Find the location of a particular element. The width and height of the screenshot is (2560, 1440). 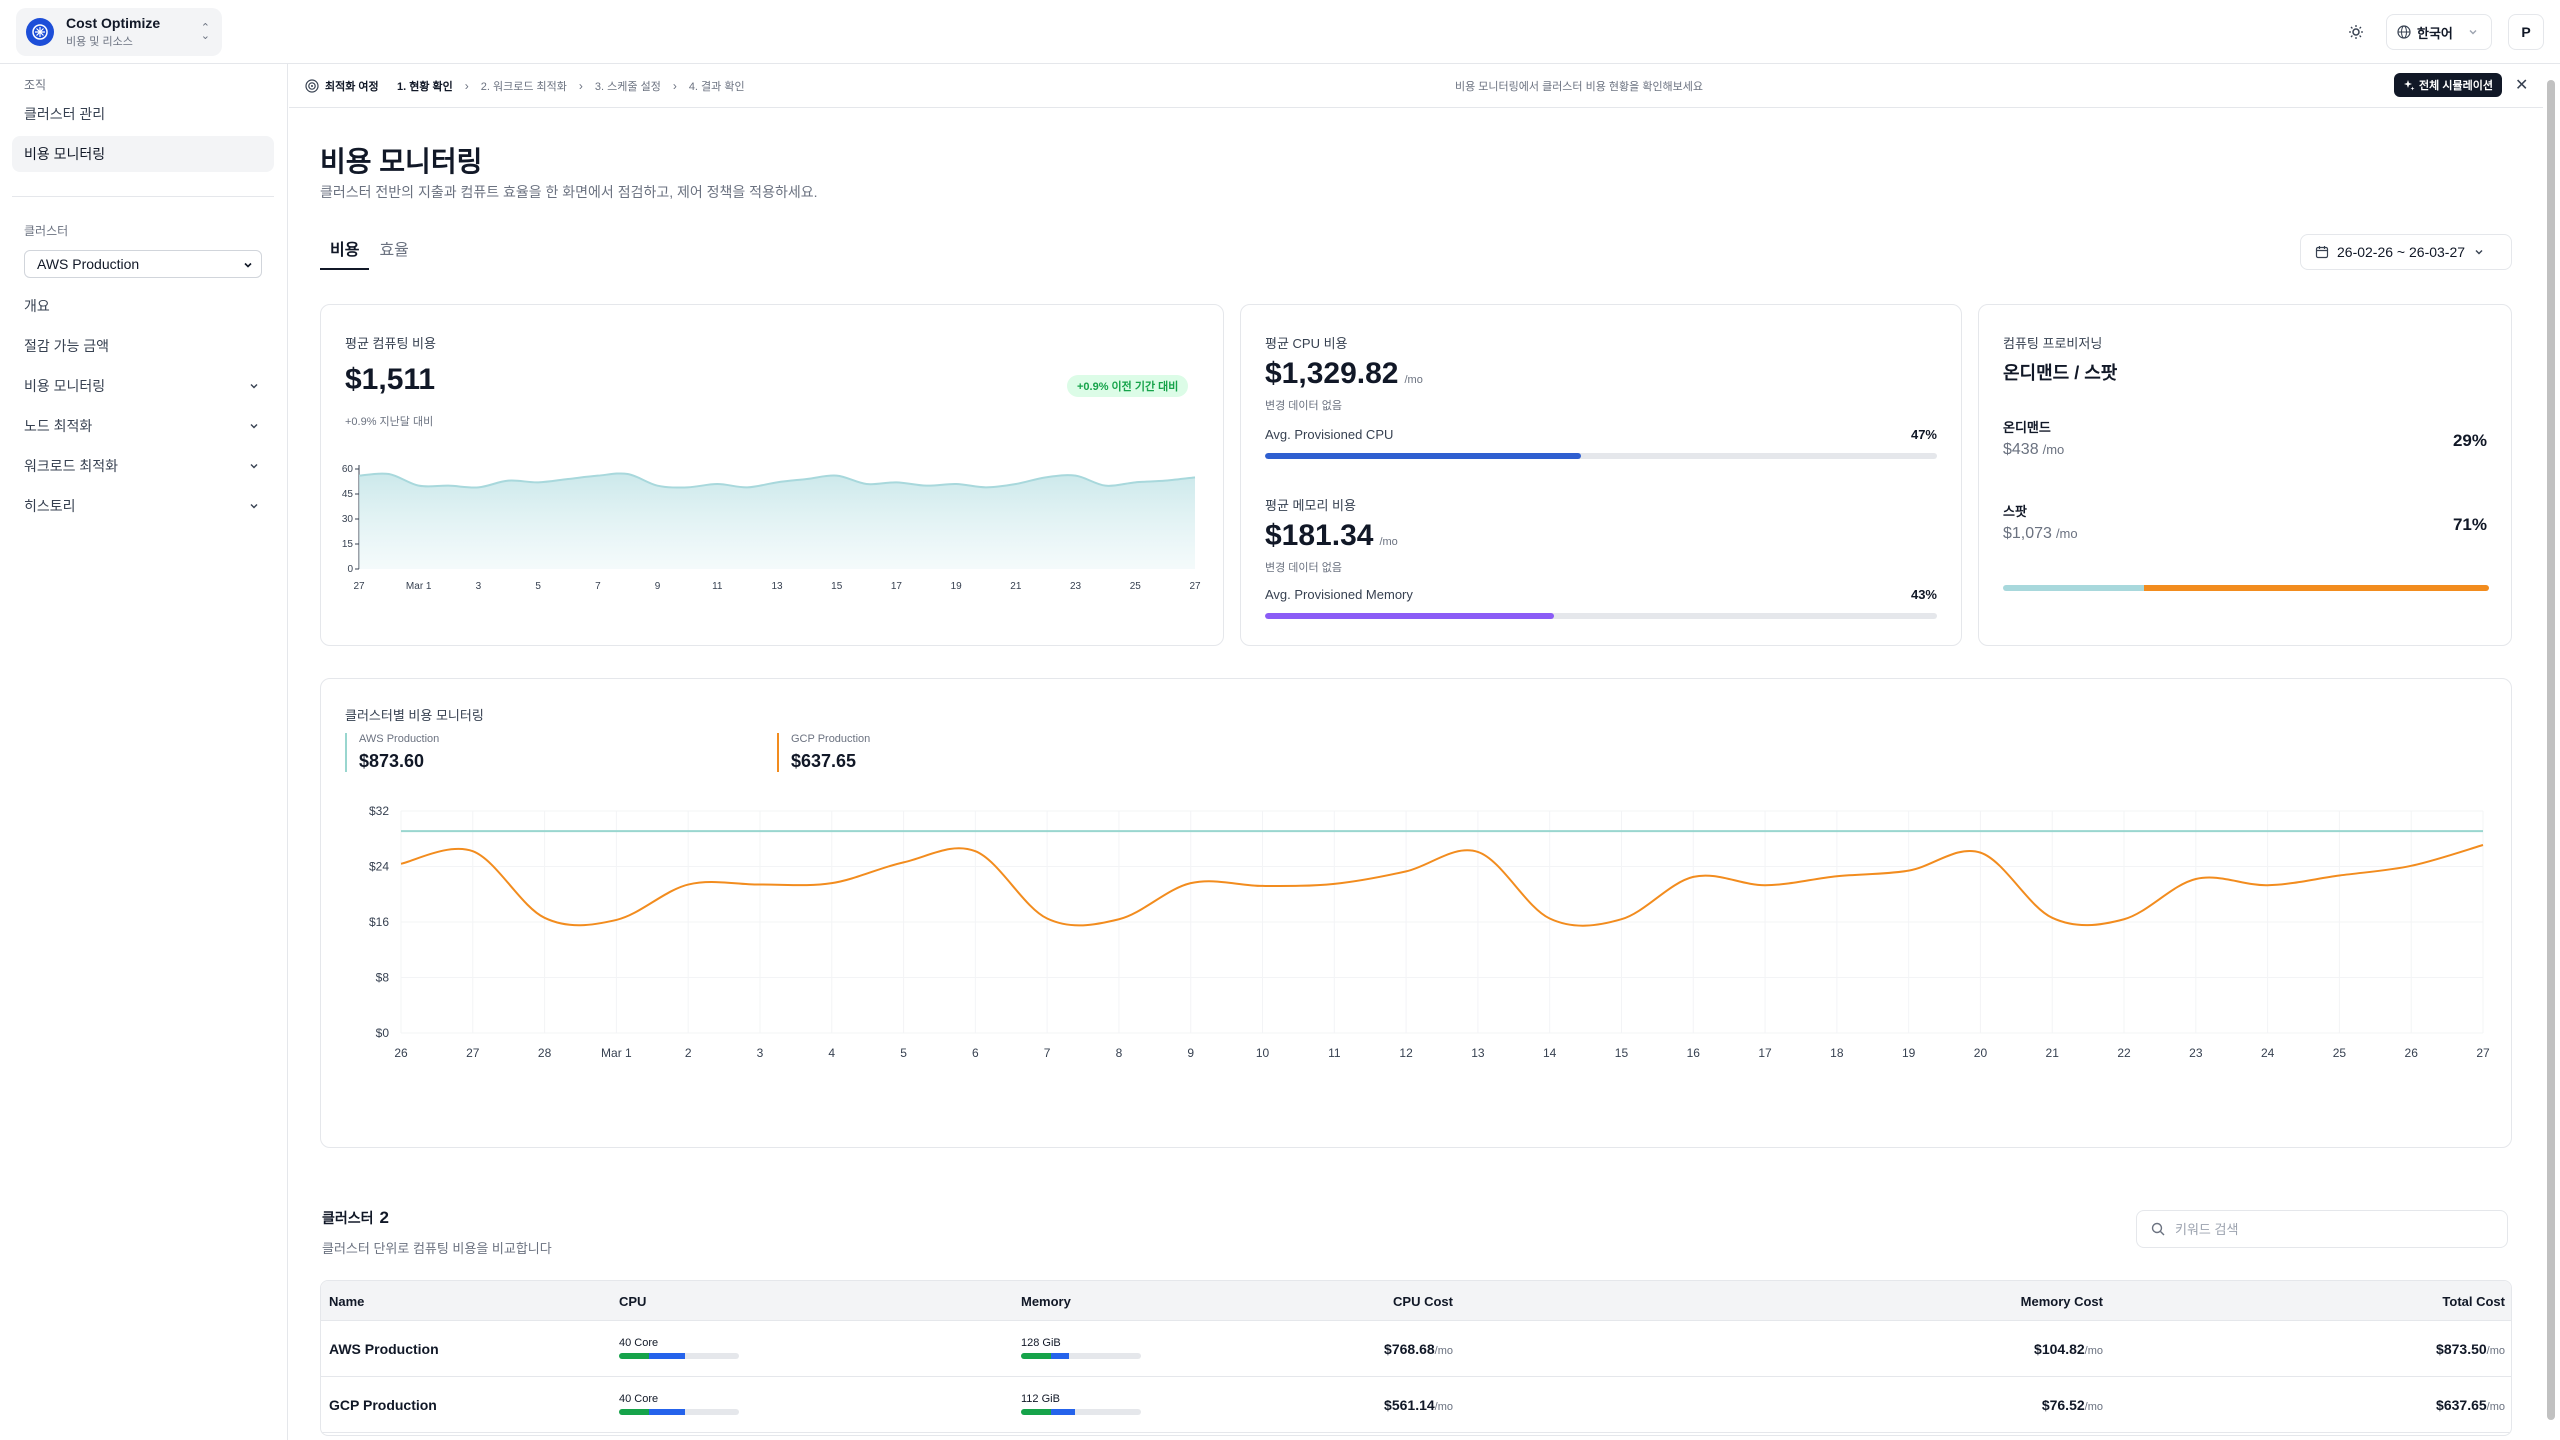

cell-cpu-bar is located at coordinates (679, 1356).